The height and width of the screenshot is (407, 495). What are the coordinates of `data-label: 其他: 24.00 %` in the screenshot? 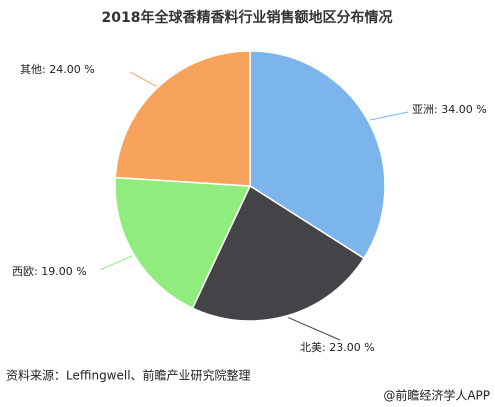 It's located at (57, 69).